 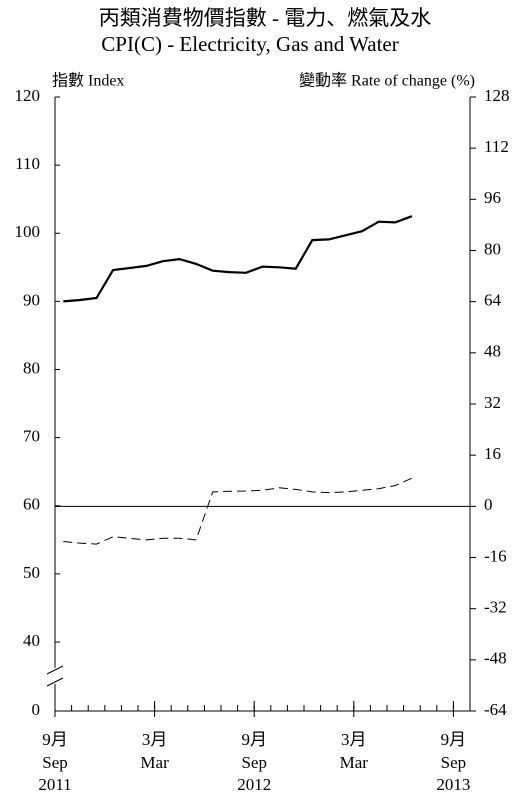 What do you see at coordinates (492, 351) in the screenshot?
I see `y2-tick-label: 48` at bounding box center [492, 351].